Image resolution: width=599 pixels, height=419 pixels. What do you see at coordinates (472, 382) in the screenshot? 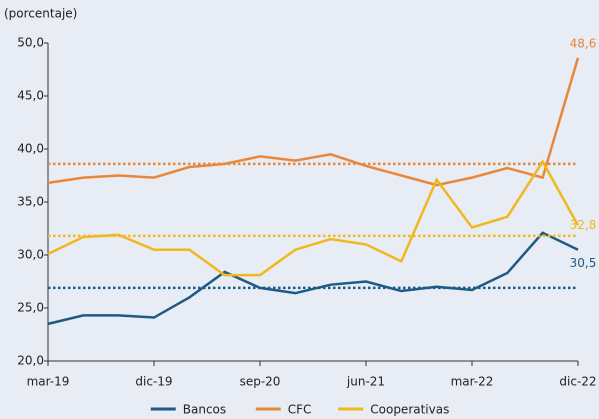
I see `x-tick-label: mar-22` at bounding box center [472, 382].